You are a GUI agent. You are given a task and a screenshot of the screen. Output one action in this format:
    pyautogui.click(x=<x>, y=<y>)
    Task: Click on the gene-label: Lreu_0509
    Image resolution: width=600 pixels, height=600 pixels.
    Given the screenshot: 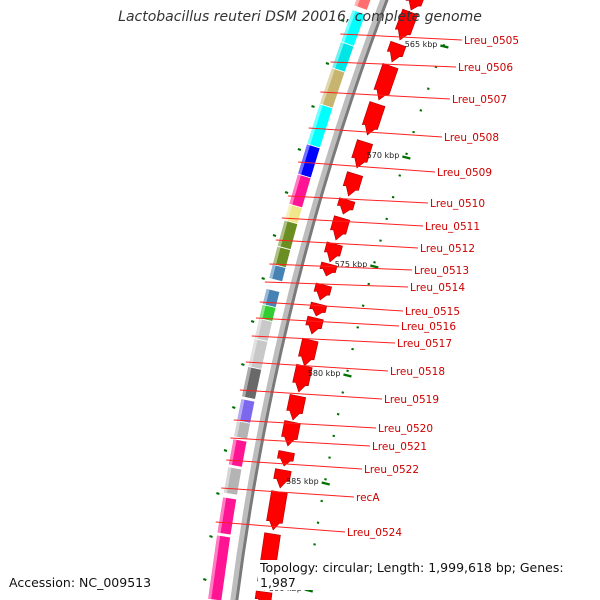 What is the action you would take?
    pyautogui.click(x=464, y=173)
    